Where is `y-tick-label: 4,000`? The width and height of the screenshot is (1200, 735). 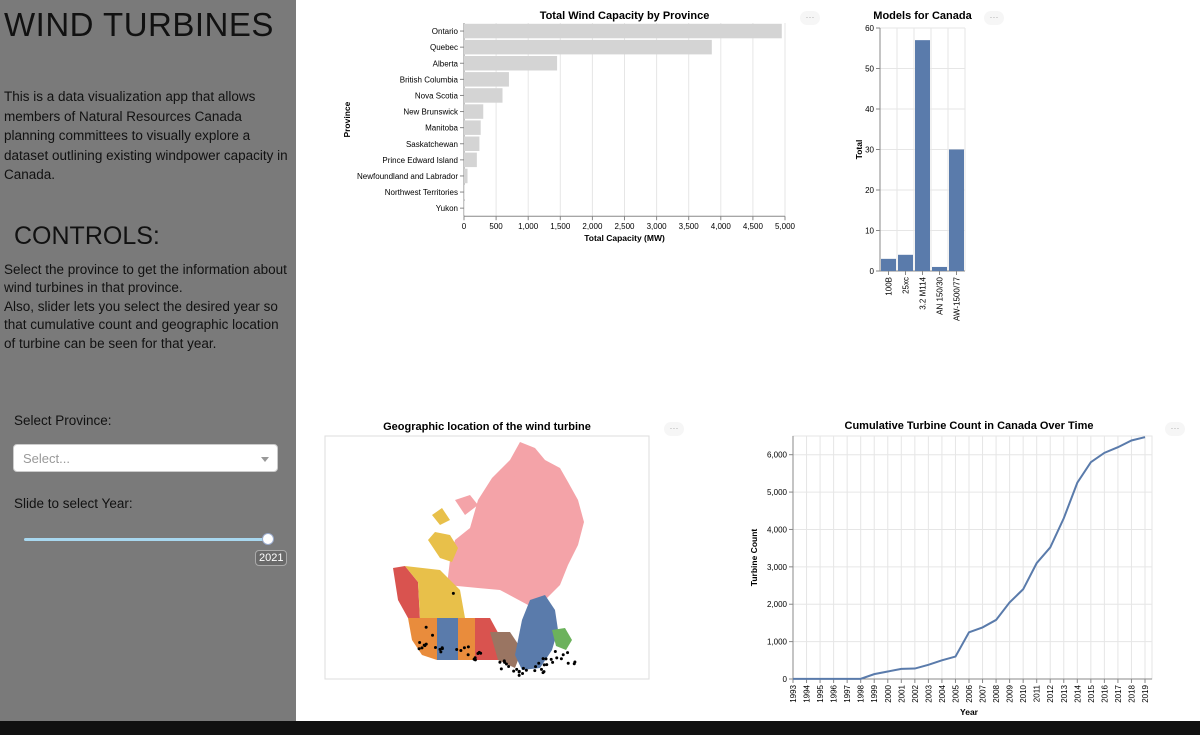 y-tick-label: 4,000 is located at coordinates (777, 529).